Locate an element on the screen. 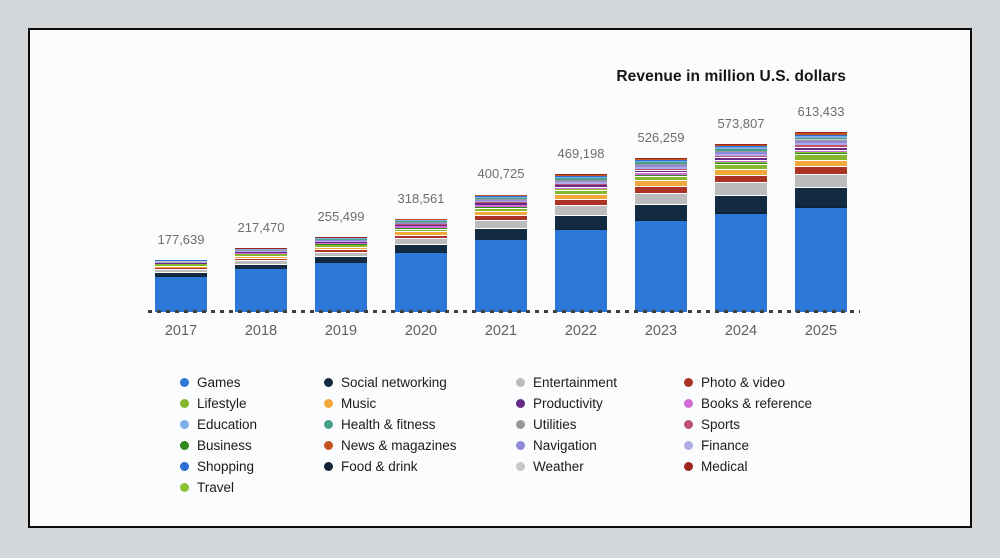  legend-item-travel: Travel is located at coordinates (218, 487).